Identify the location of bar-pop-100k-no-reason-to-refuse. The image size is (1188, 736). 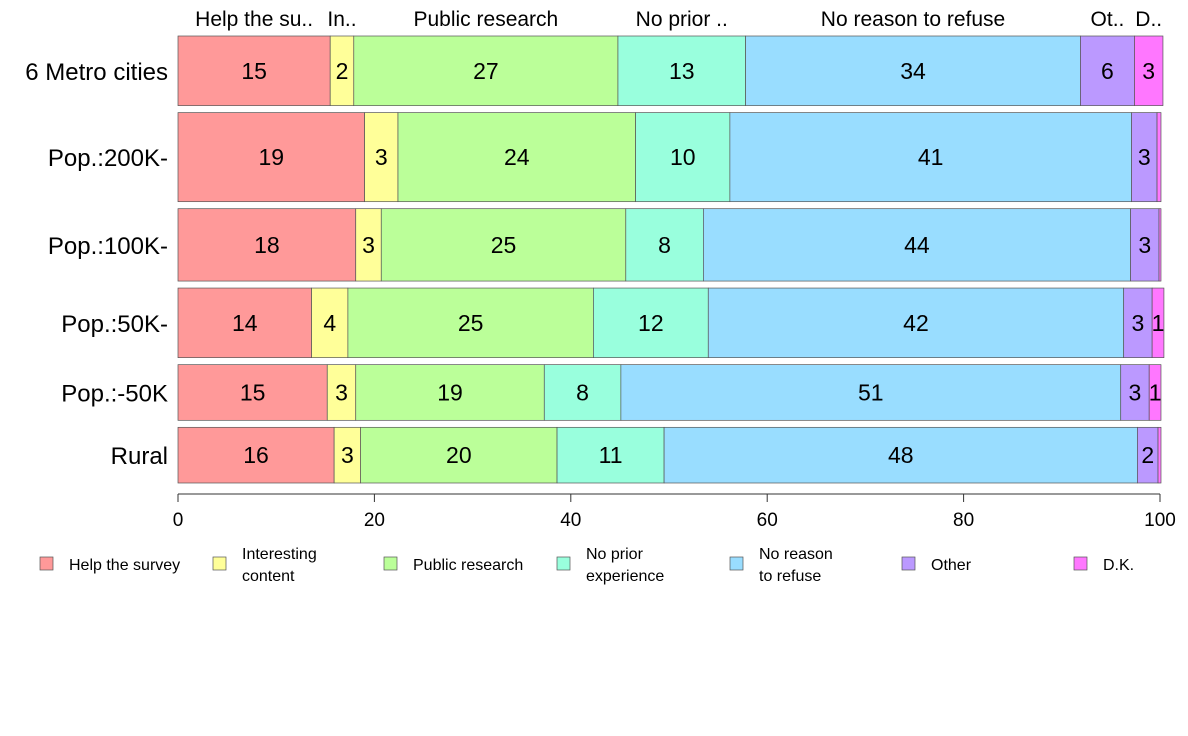
(917, 245).